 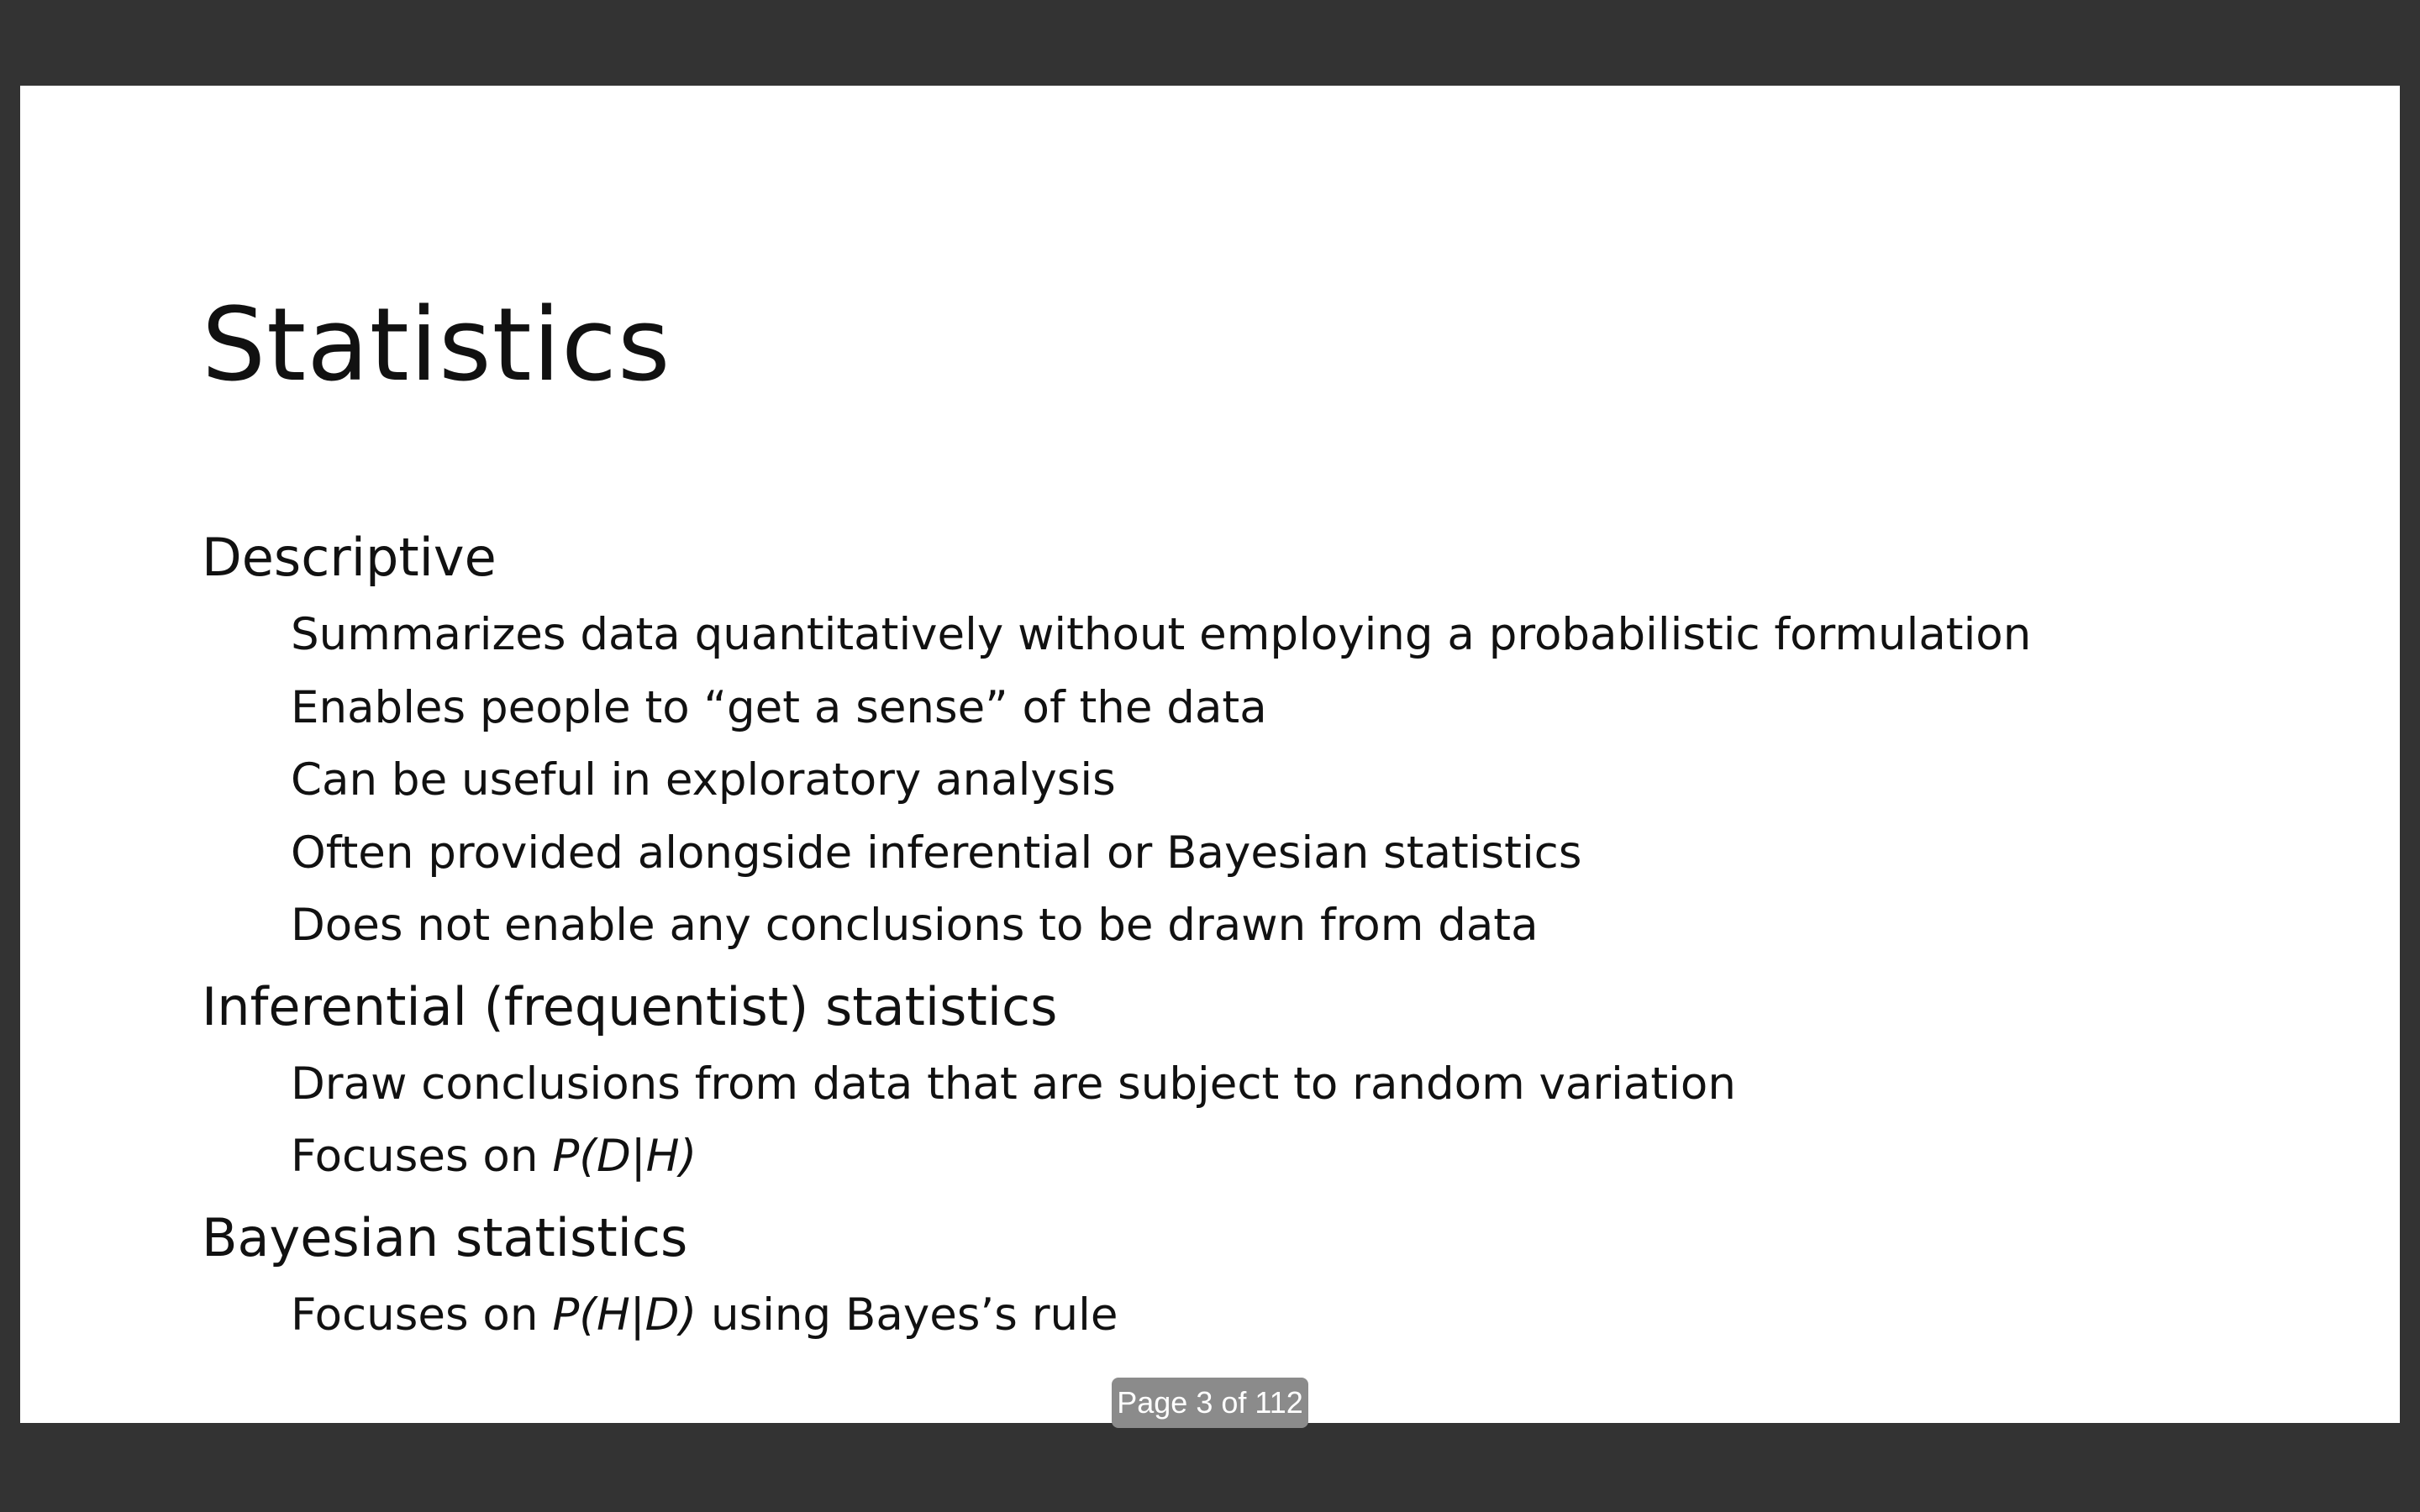 I want to click on section-heading: Inferential (frequentist) statistics, so click(x=630, y=1006).